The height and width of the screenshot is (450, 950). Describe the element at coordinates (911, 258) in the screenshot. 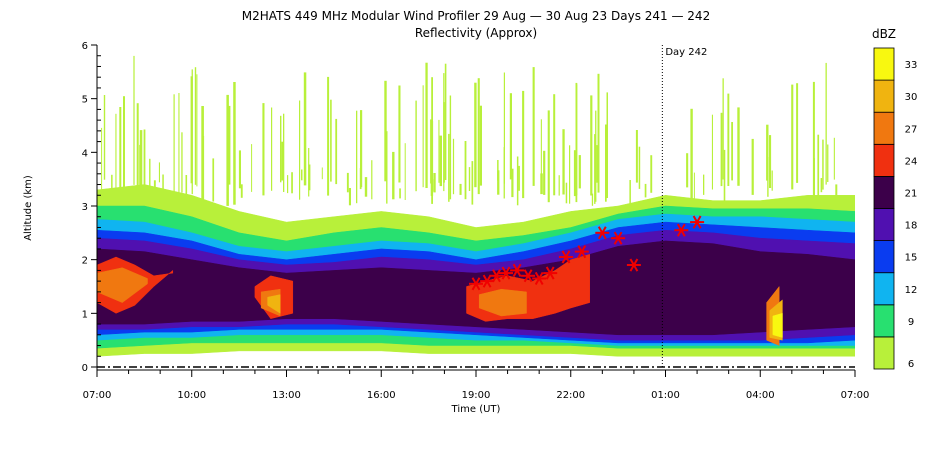

I see `colorbar-tick-label: 15` at that location.